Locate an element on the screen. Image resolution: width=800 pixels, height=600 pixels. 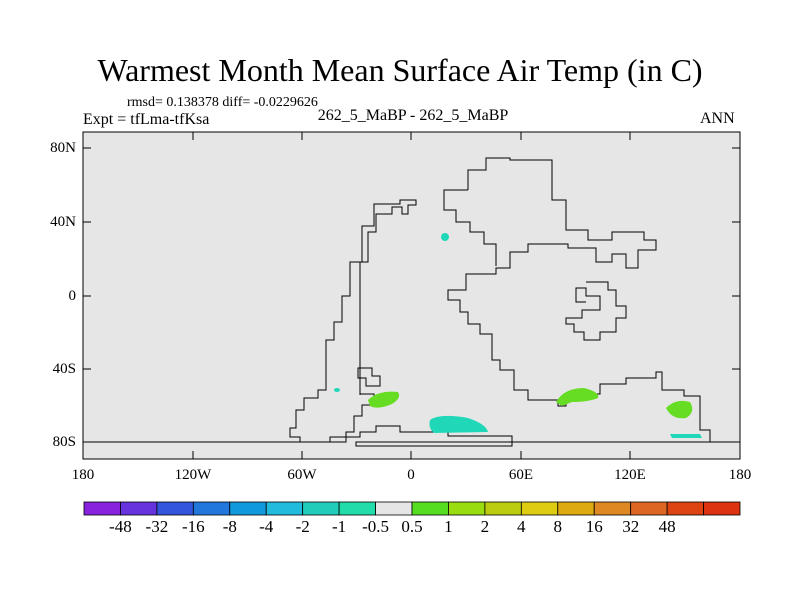
coastline-west-inner is located at coordinates (388, 231).